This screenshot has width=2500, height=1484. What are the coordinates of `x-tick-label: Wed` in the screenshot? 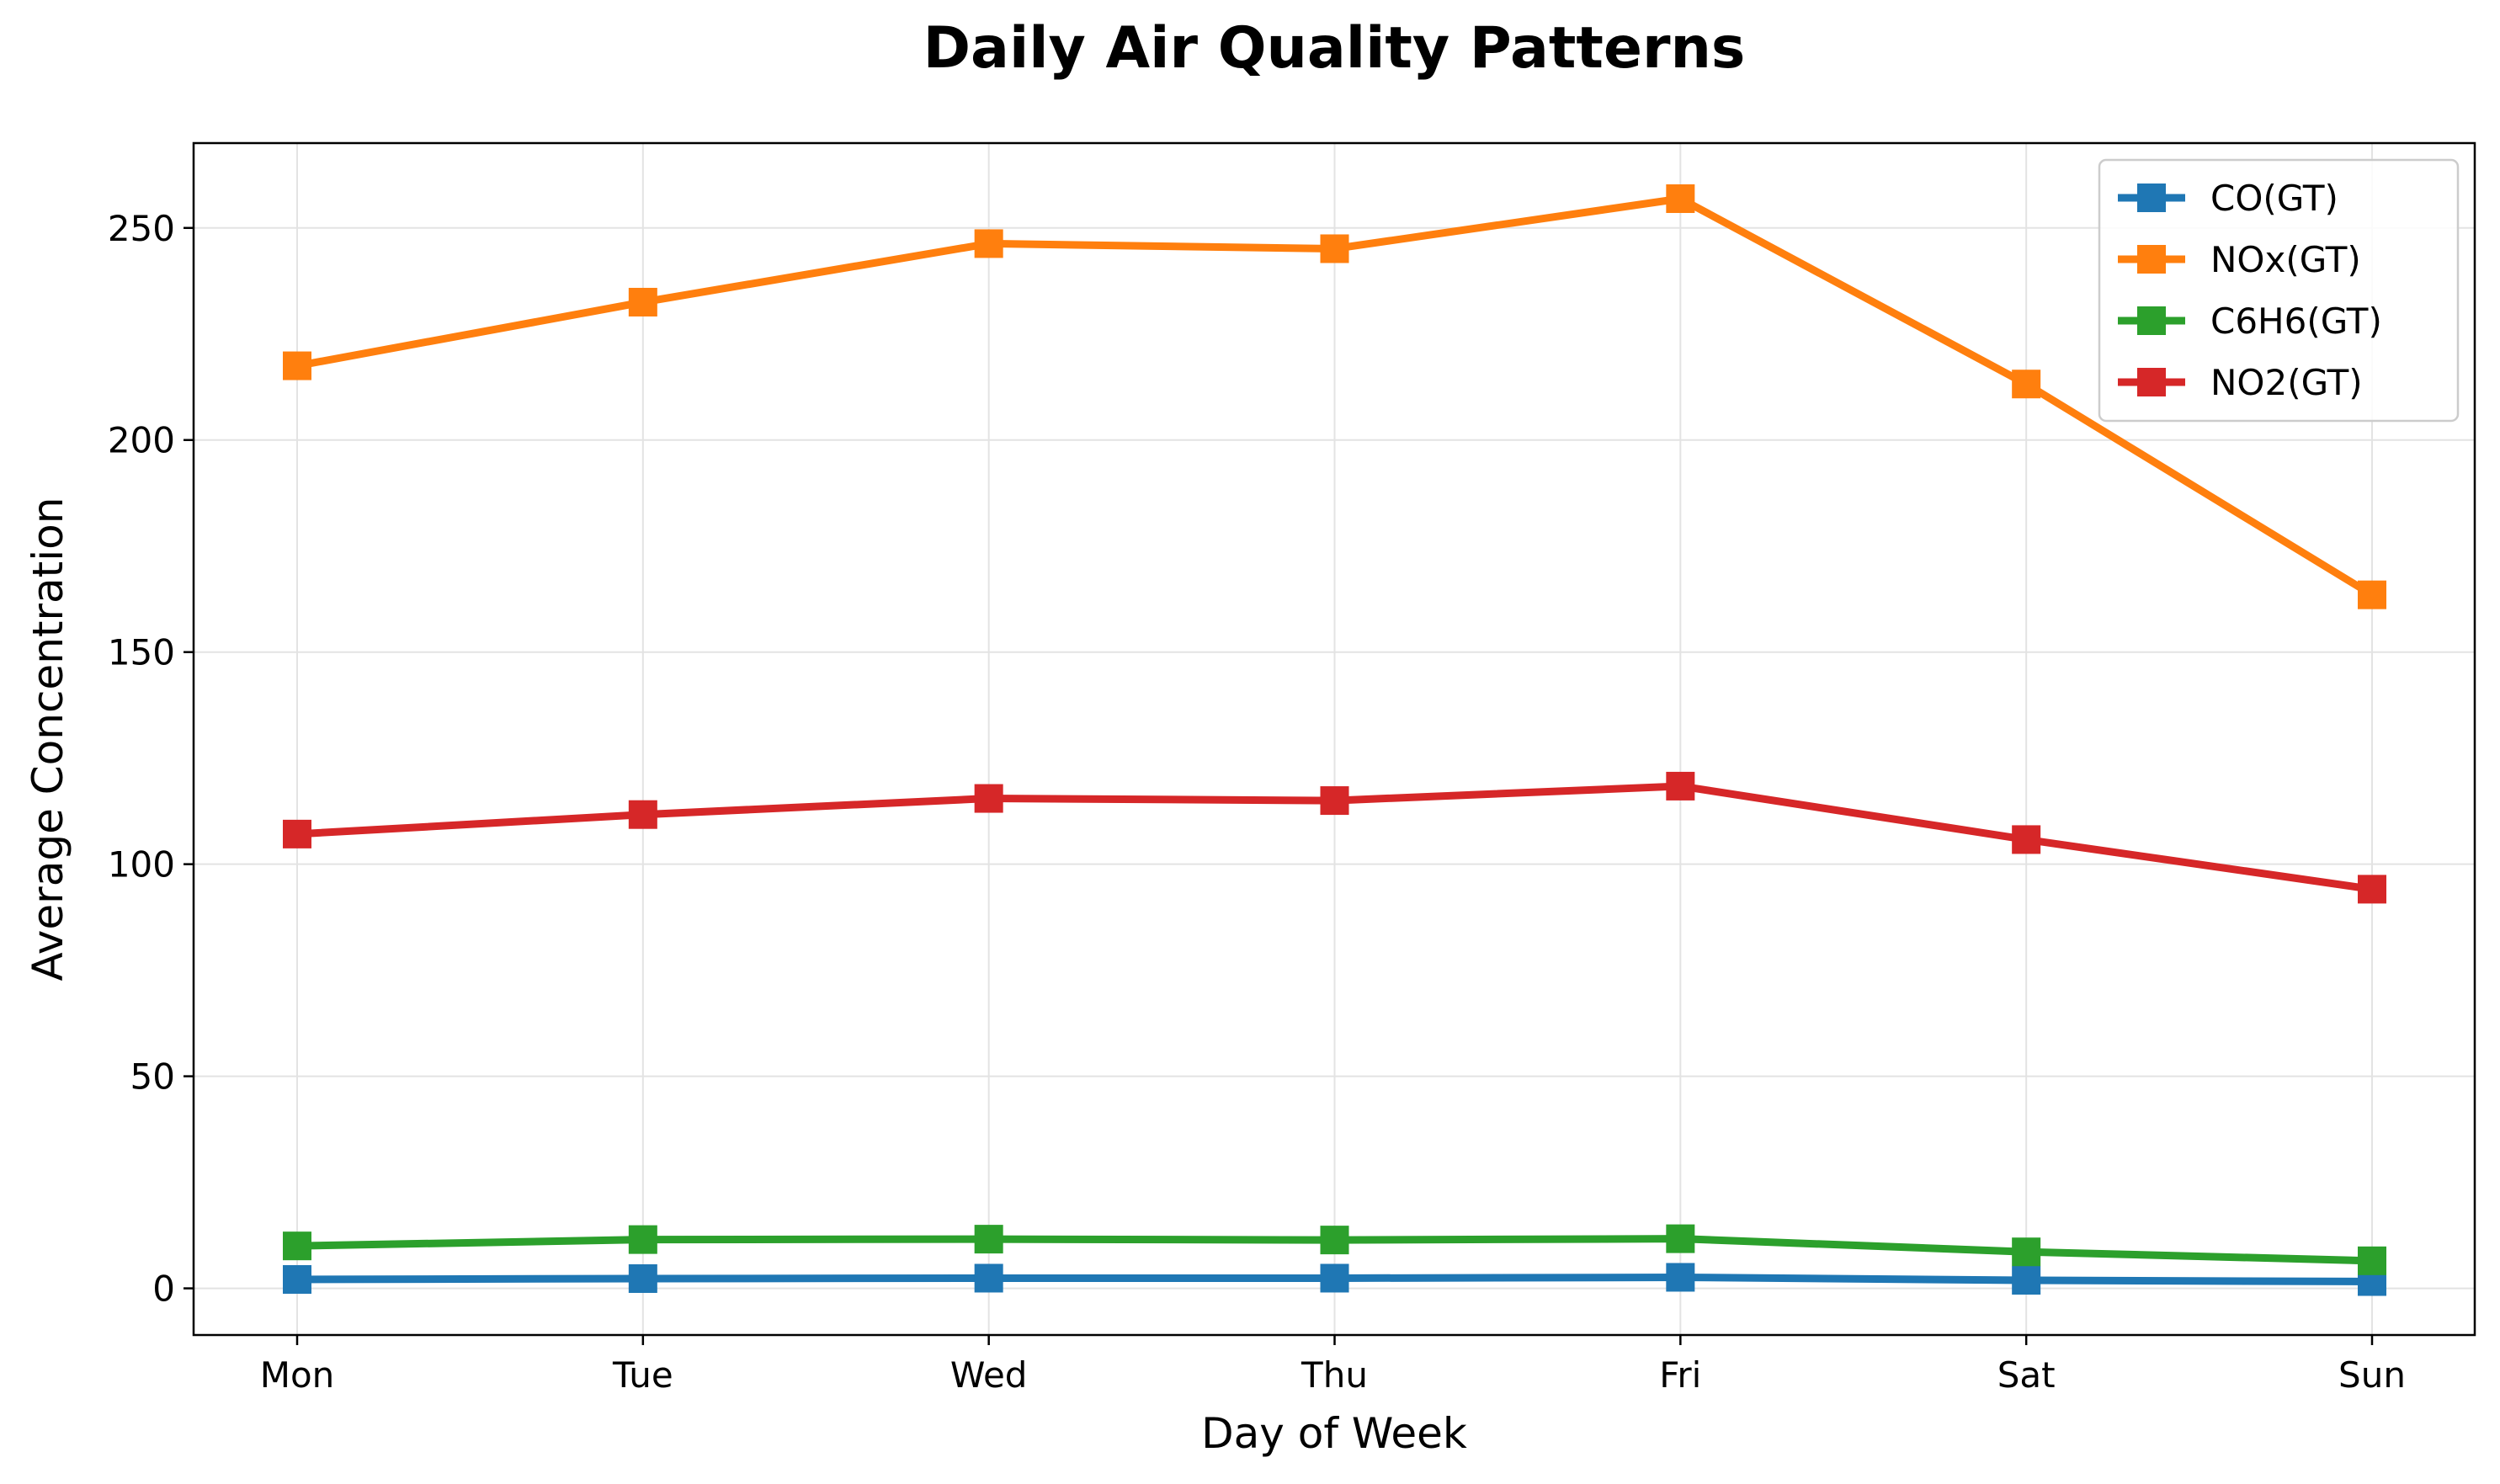 It's located at (989, 1375).